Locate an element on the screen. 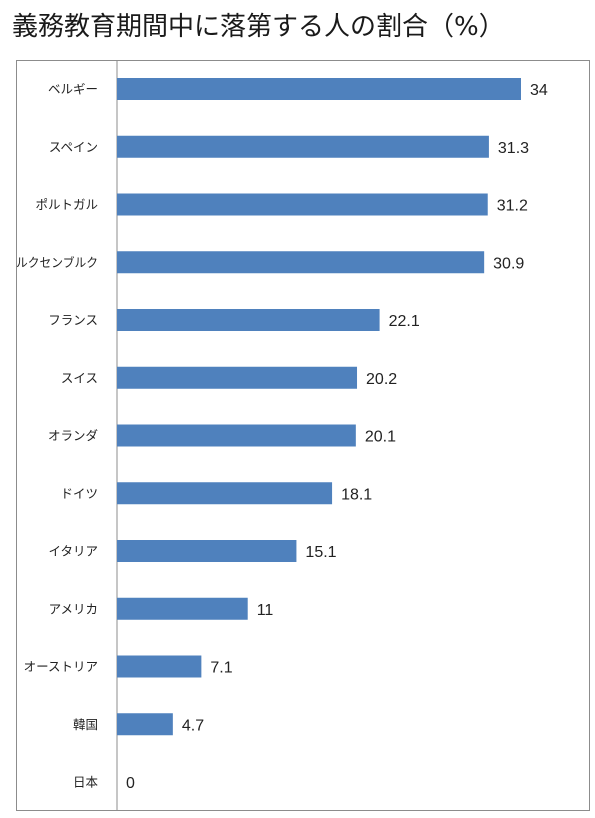 The height and width of the screenshot is (818, 595). category-label: ポルトガル is located at coordinates (66, 204).